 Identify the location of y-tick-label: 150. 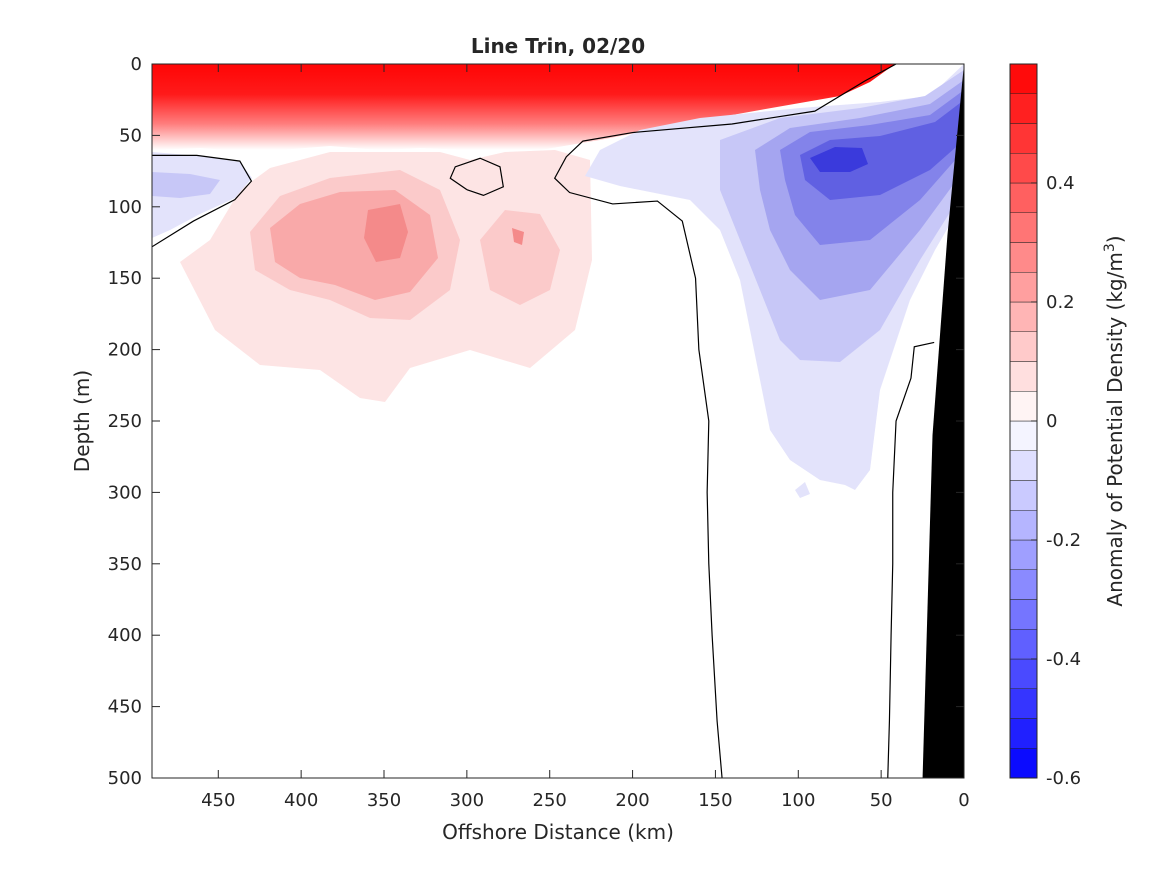
(125, 278).